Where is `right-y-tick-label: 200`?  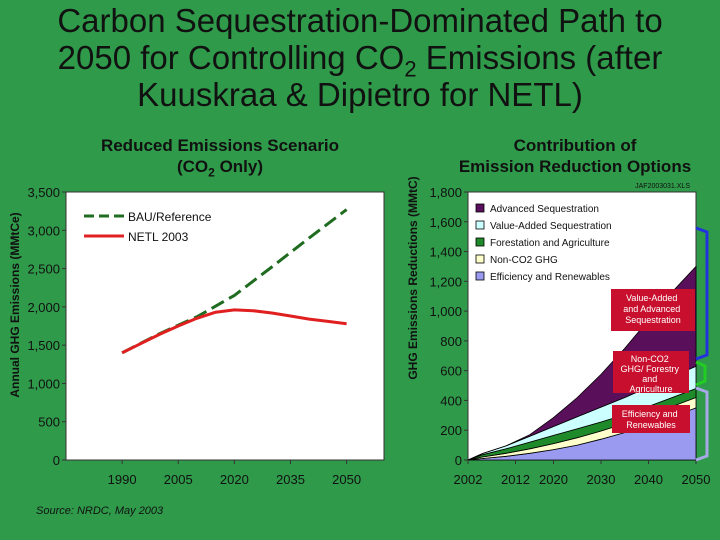
right-y-tick-label: 200 is located at coordinates (451, 430).